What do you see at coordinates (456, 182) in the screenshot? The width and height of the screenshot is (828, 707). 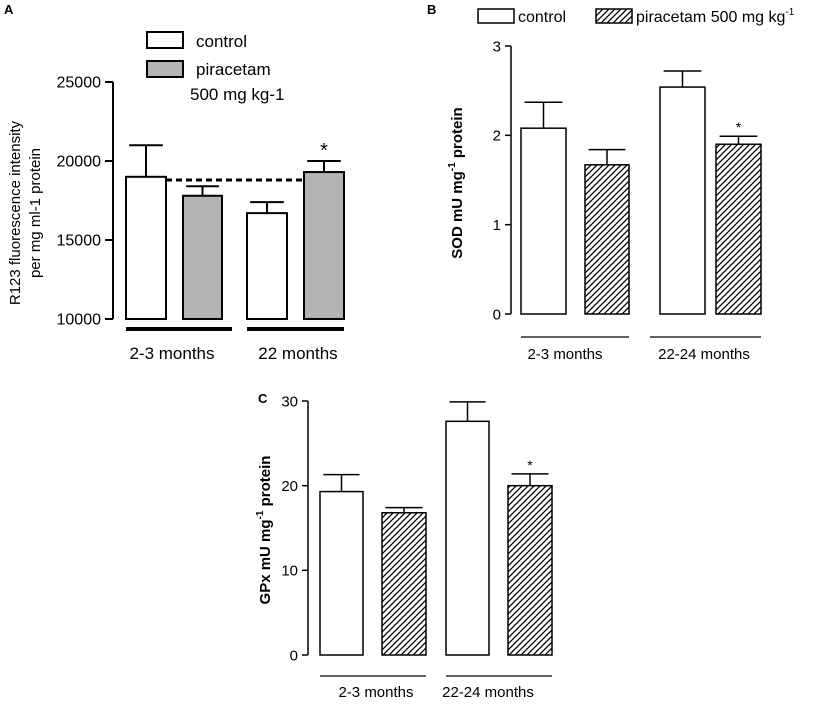 I see `panel-b-ylabel: SOD mU mg-1 protein` at bounding box center [456, 182].